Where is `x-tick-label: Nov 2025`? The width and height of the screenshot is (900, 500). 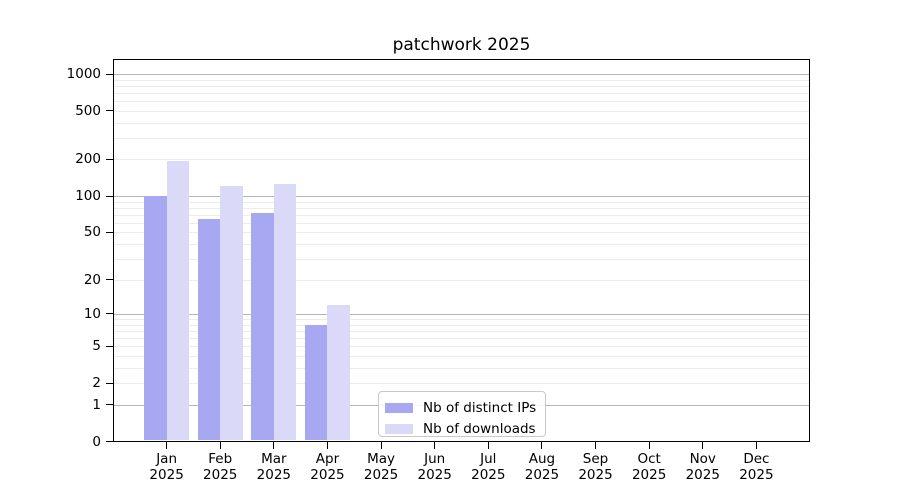 x-tick-label: Nov 2025 is located at coordinates (702, 467).